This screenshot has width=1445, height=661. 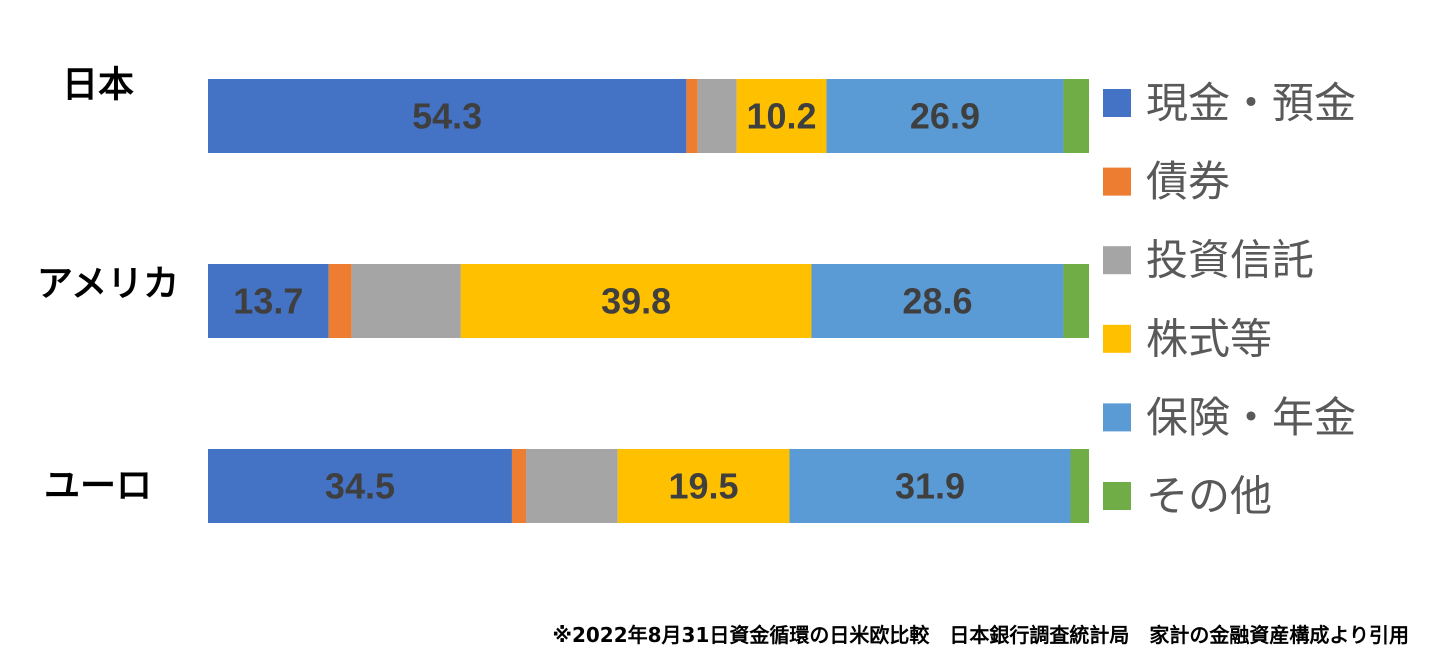 I want to click on data-label: 54.3, so click(x=447, y=116).